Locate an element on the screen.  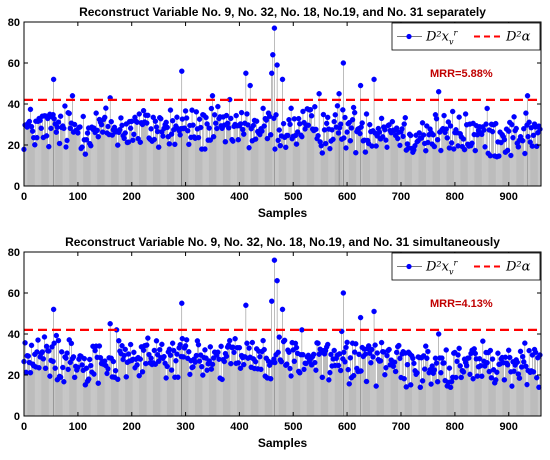
x-tick-label: 600 is located at coordinates (347, 197).